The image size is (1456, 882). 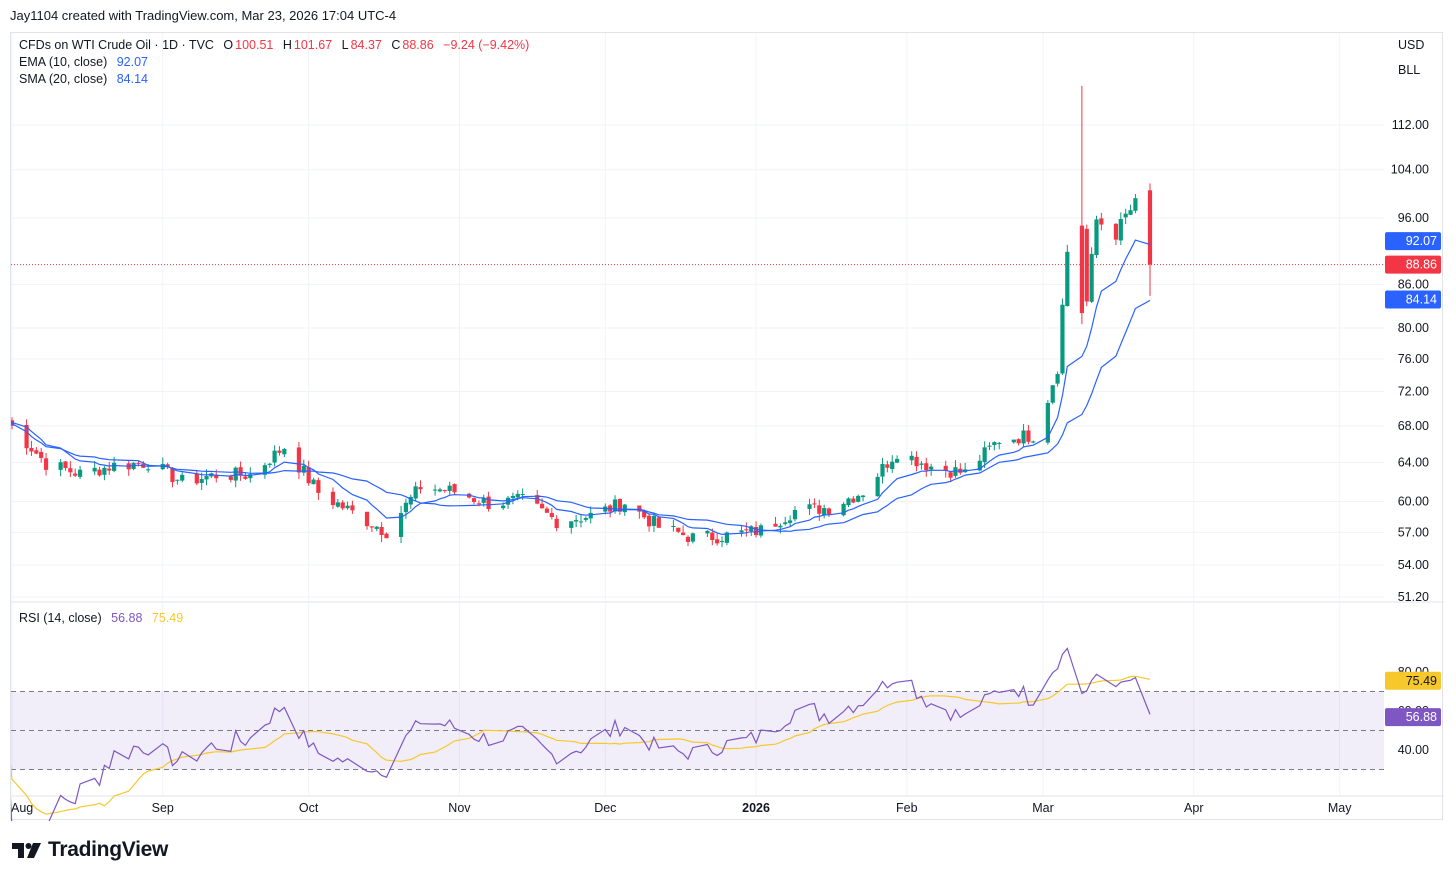 What do you see at coordinates (254, 45) in the screenshot?
I see `open-value: 100.51` at bounding box center [254, 45].